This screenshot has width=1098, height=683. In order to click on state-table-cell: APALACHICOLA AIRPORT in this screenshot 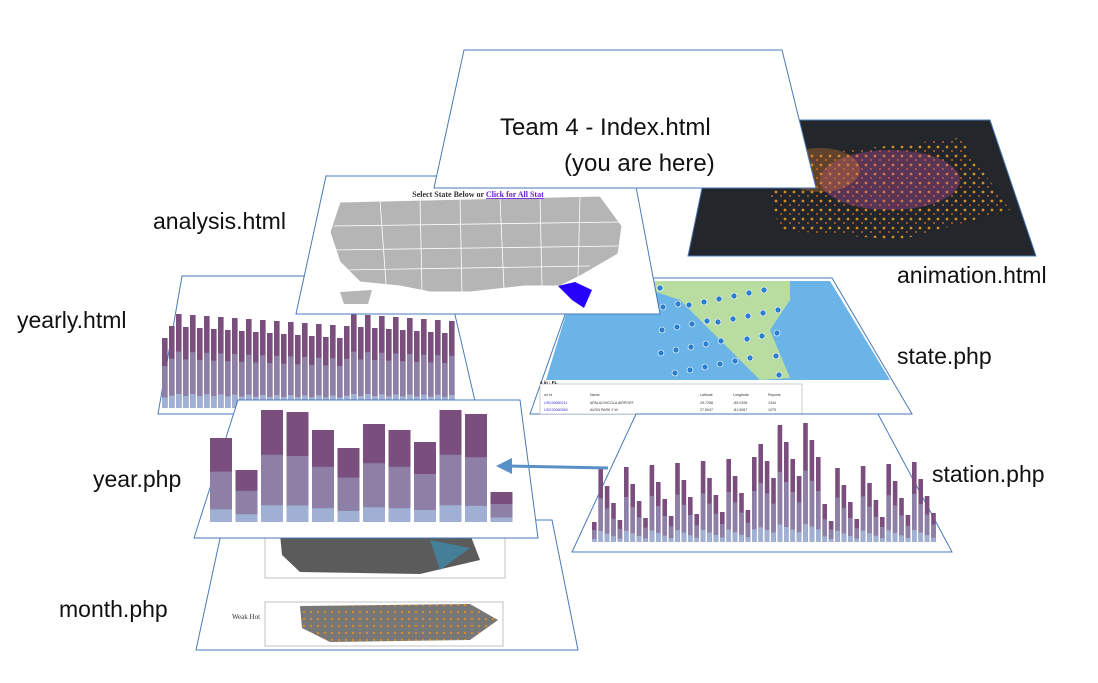, I will do `click(612, 403)`.